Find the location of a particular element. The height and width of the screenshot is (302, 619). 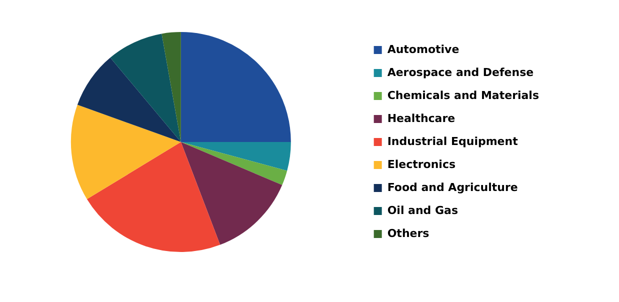

legend-label: Electronics is located at coordinates (421, 164).